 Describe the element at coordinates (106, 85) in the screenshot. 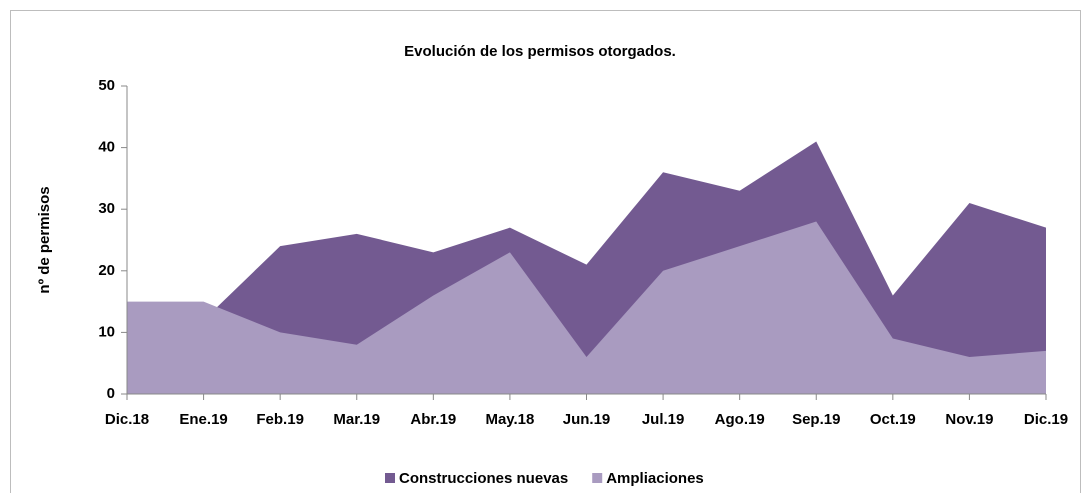

I see `y-tick-label: 50` at that location.